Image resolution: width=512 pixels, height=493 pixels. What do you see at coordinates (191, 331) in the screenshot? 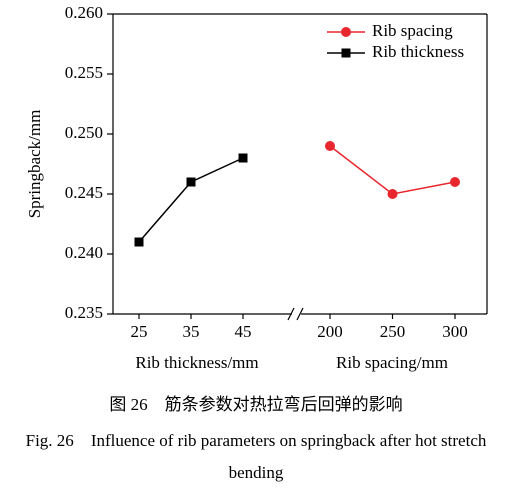
I see `x-tick-label: 35` at bounding box center [191, 331].